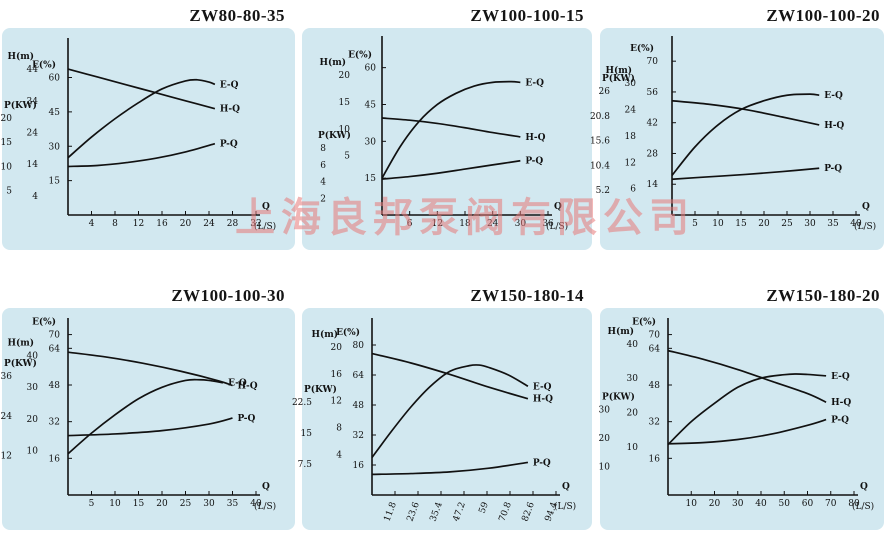 This screenshot has width=886, height=534. What do you see at coordinates (162, 224) in the screenshot?
I see `x-tick-label: 16` at bounding box center [162, 224].